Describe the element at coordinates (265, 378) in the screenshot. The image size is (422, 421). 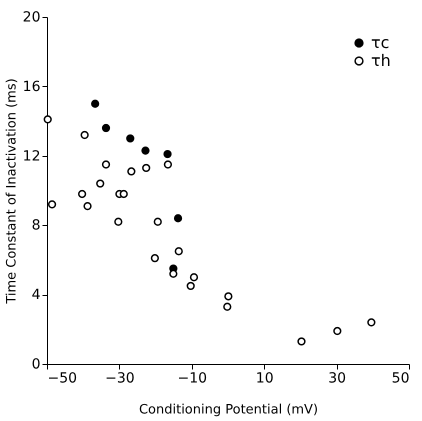
I see `x-tick-label: 10` at that location.